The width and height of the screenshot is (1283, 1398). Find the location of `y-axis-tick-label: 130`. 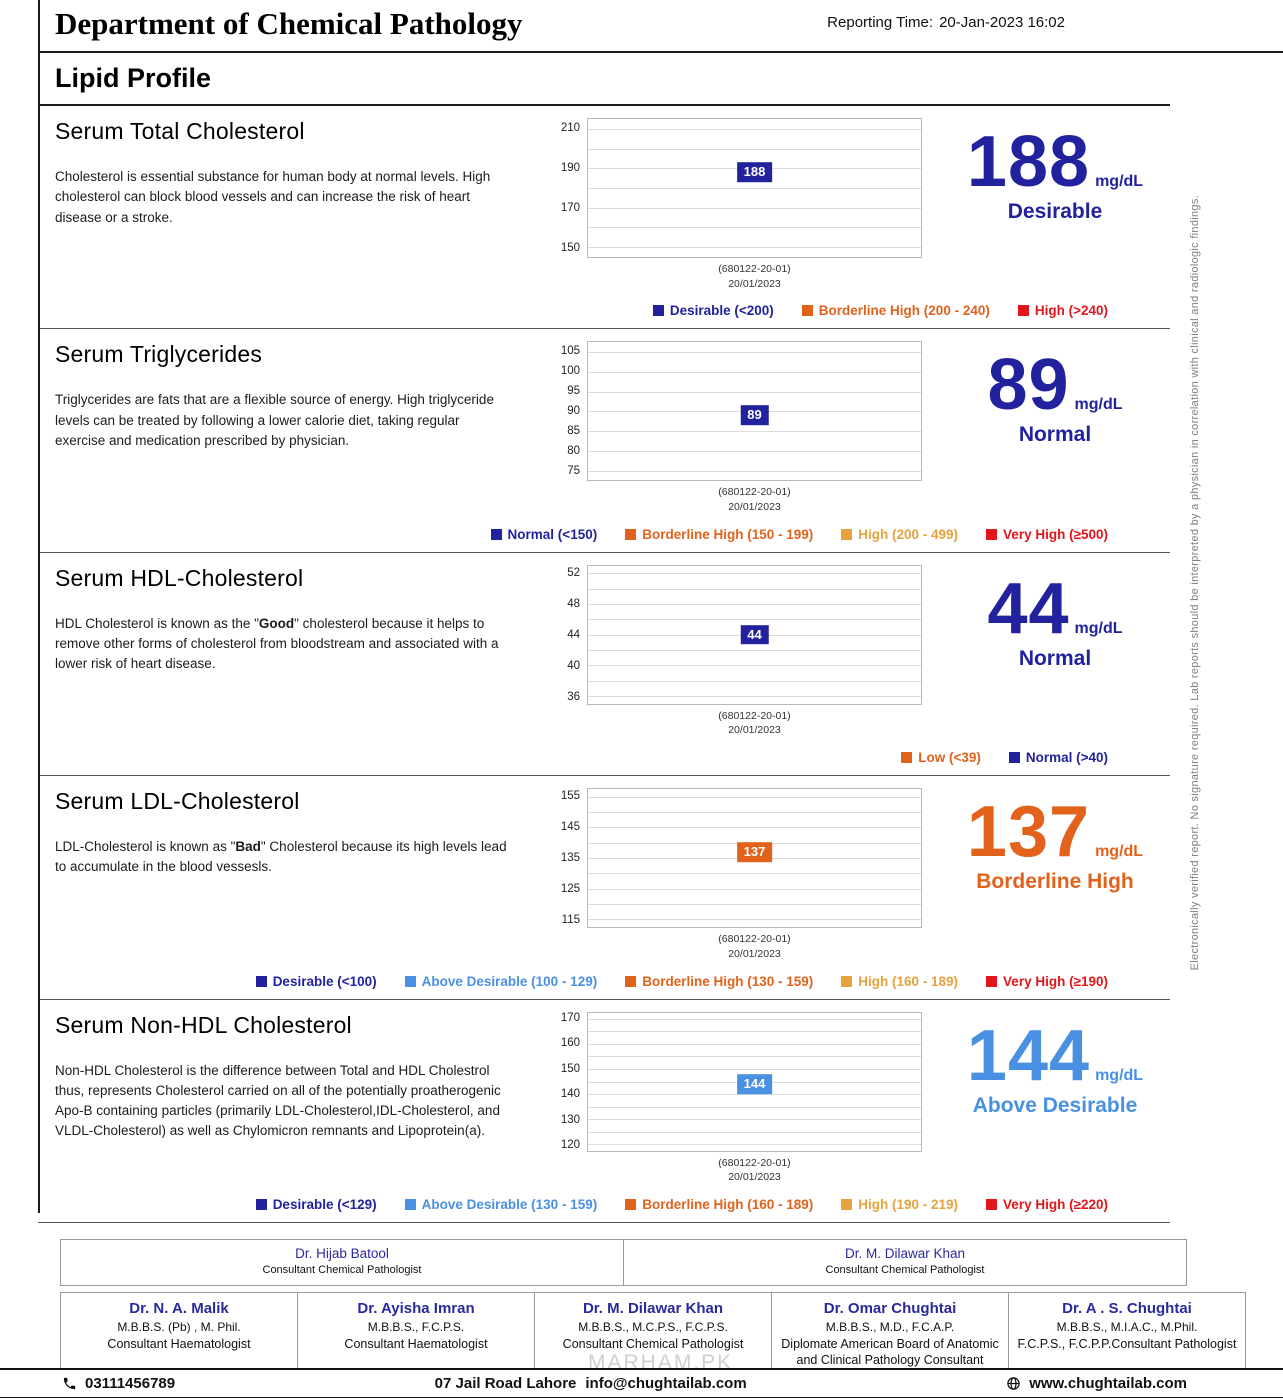

y-axis-tick-label: 130 is located at coordinates (570, 1119).